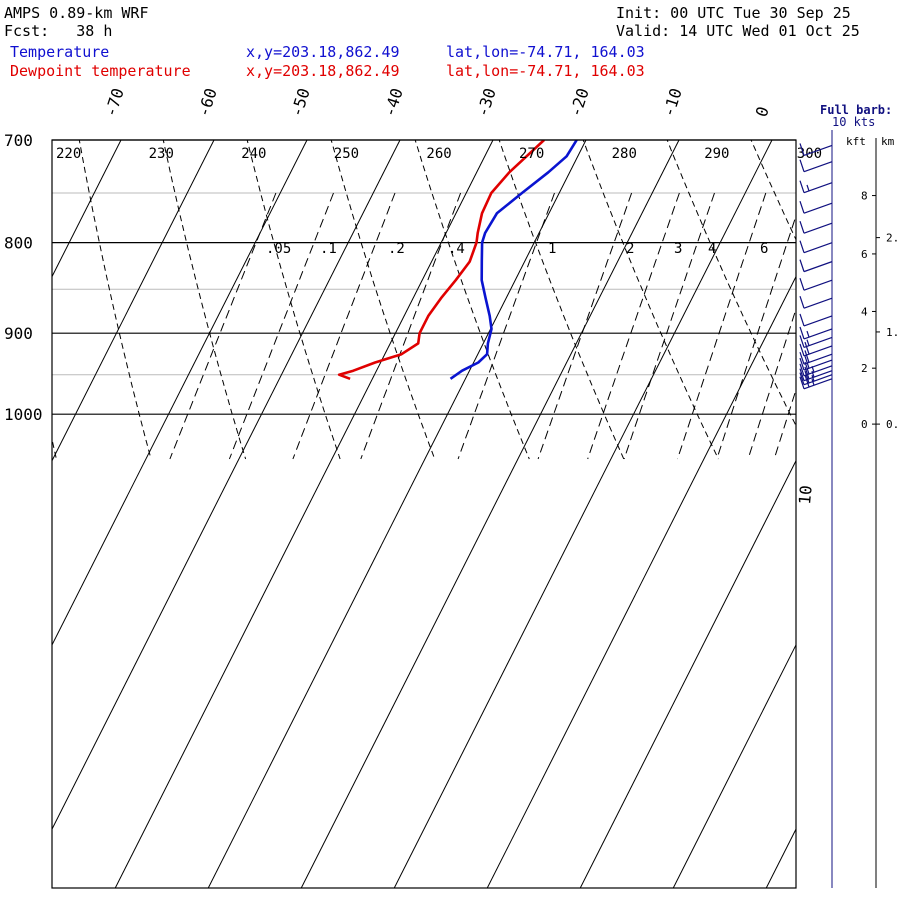 The height and width of the screenshot is (900, 900). Describe the element at coordinates (114, 102) in the screenshot. I see `isotherm-label: -70` at that location.